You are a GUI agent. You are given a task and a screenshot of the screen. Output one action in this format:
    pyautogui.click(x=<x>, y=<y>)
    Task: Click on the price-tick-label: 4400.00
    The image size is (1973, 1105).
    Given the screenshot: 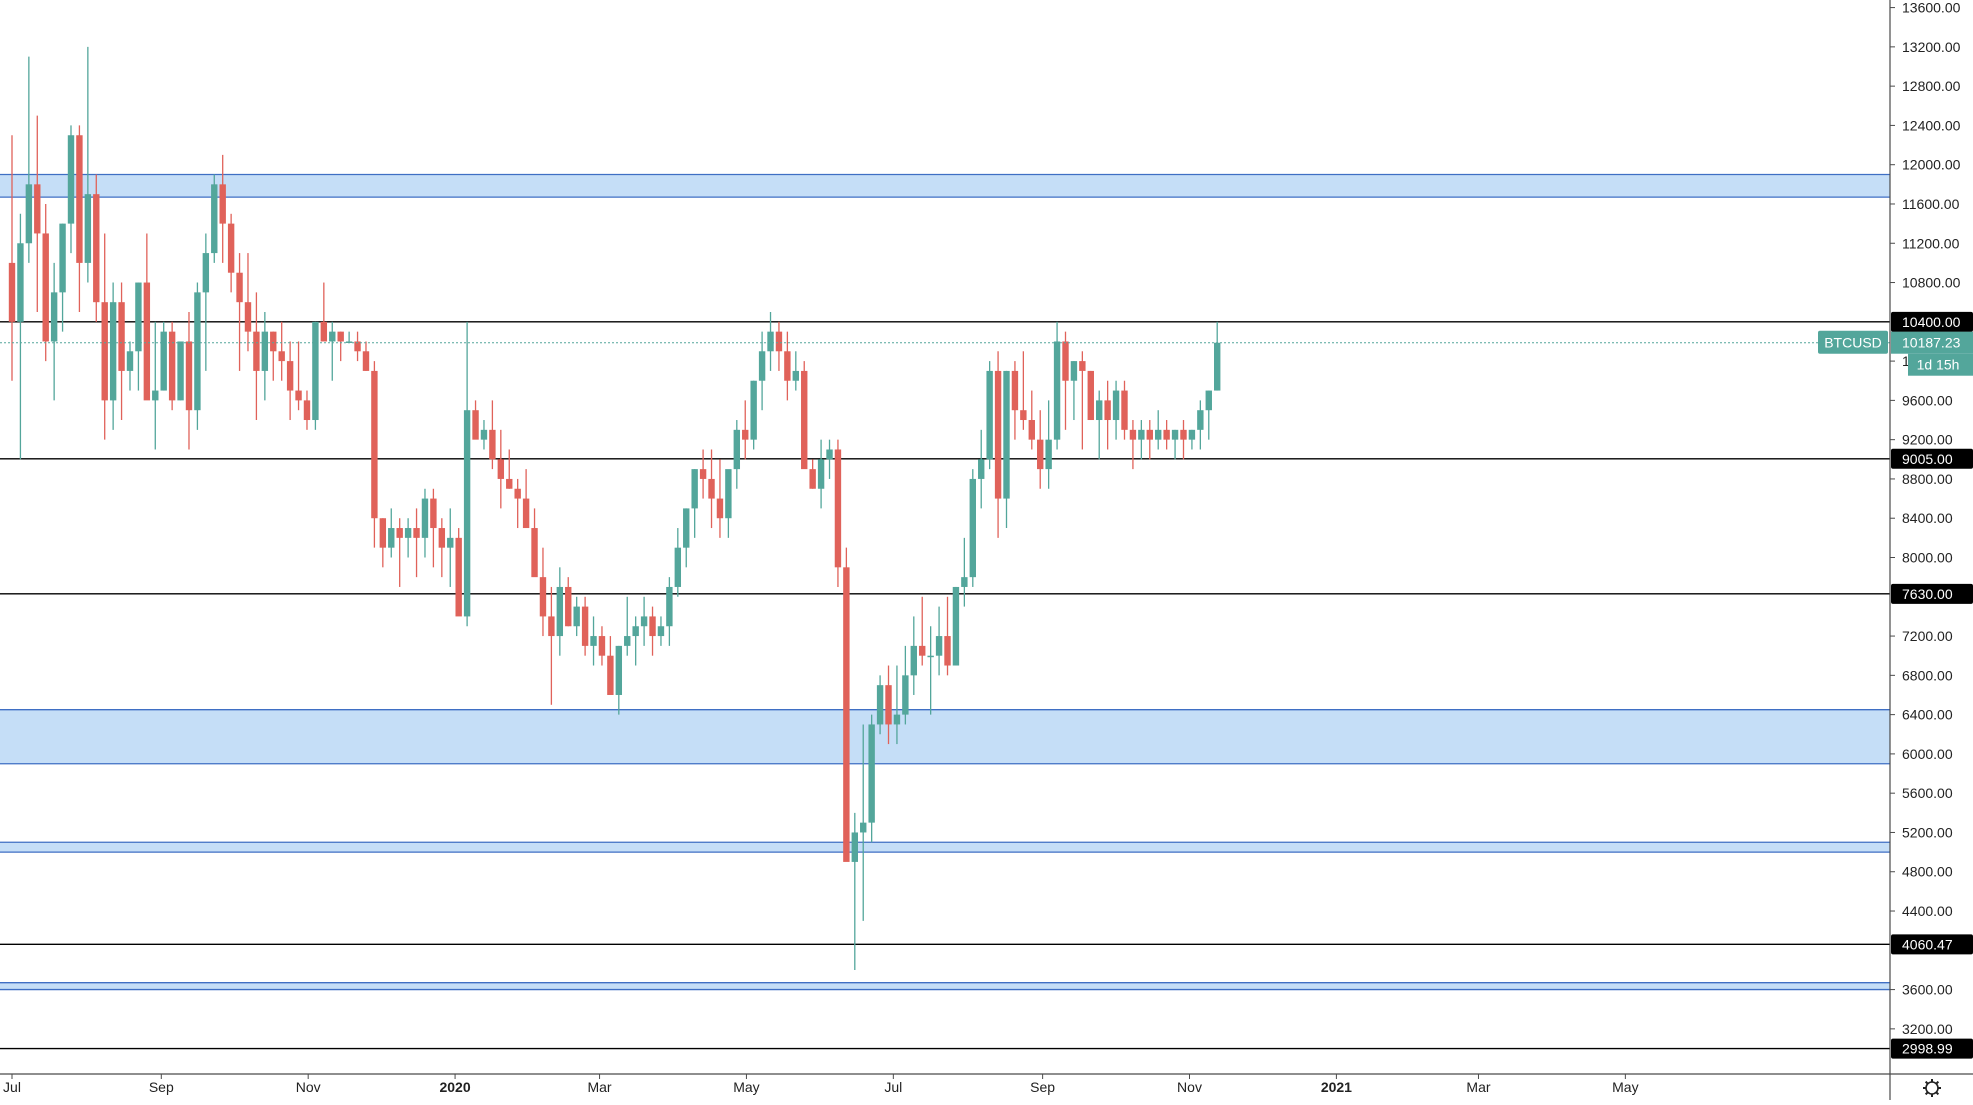 What is the action you would take?
    pyautogui.click(x=1927, y=911)
    